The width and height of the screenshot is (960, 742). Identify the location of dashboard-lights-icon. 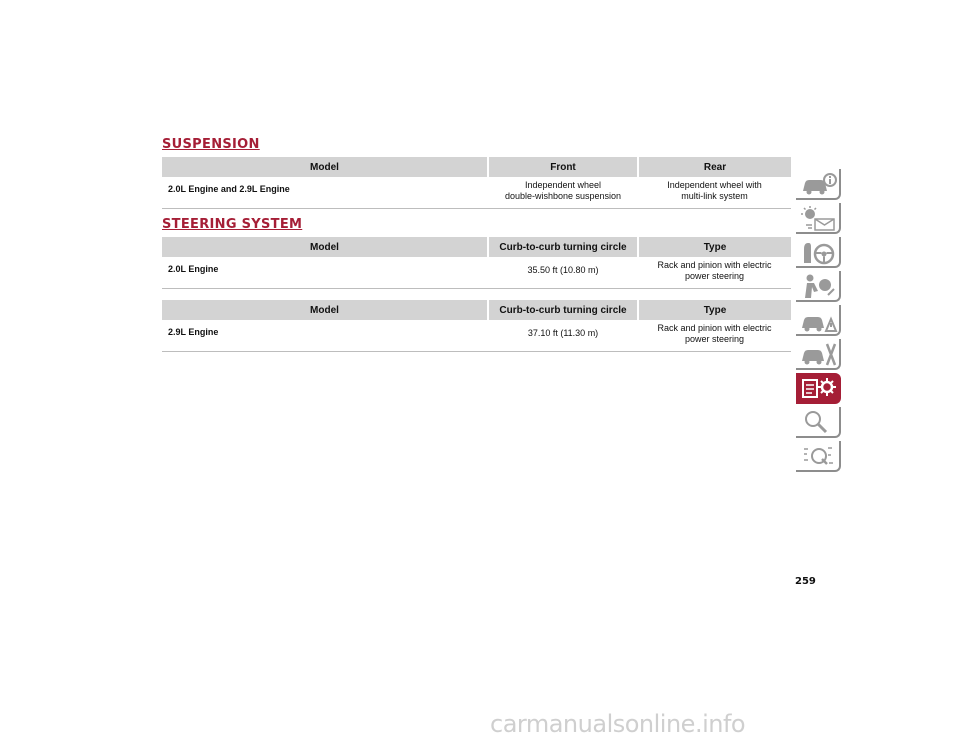
(818, 218).